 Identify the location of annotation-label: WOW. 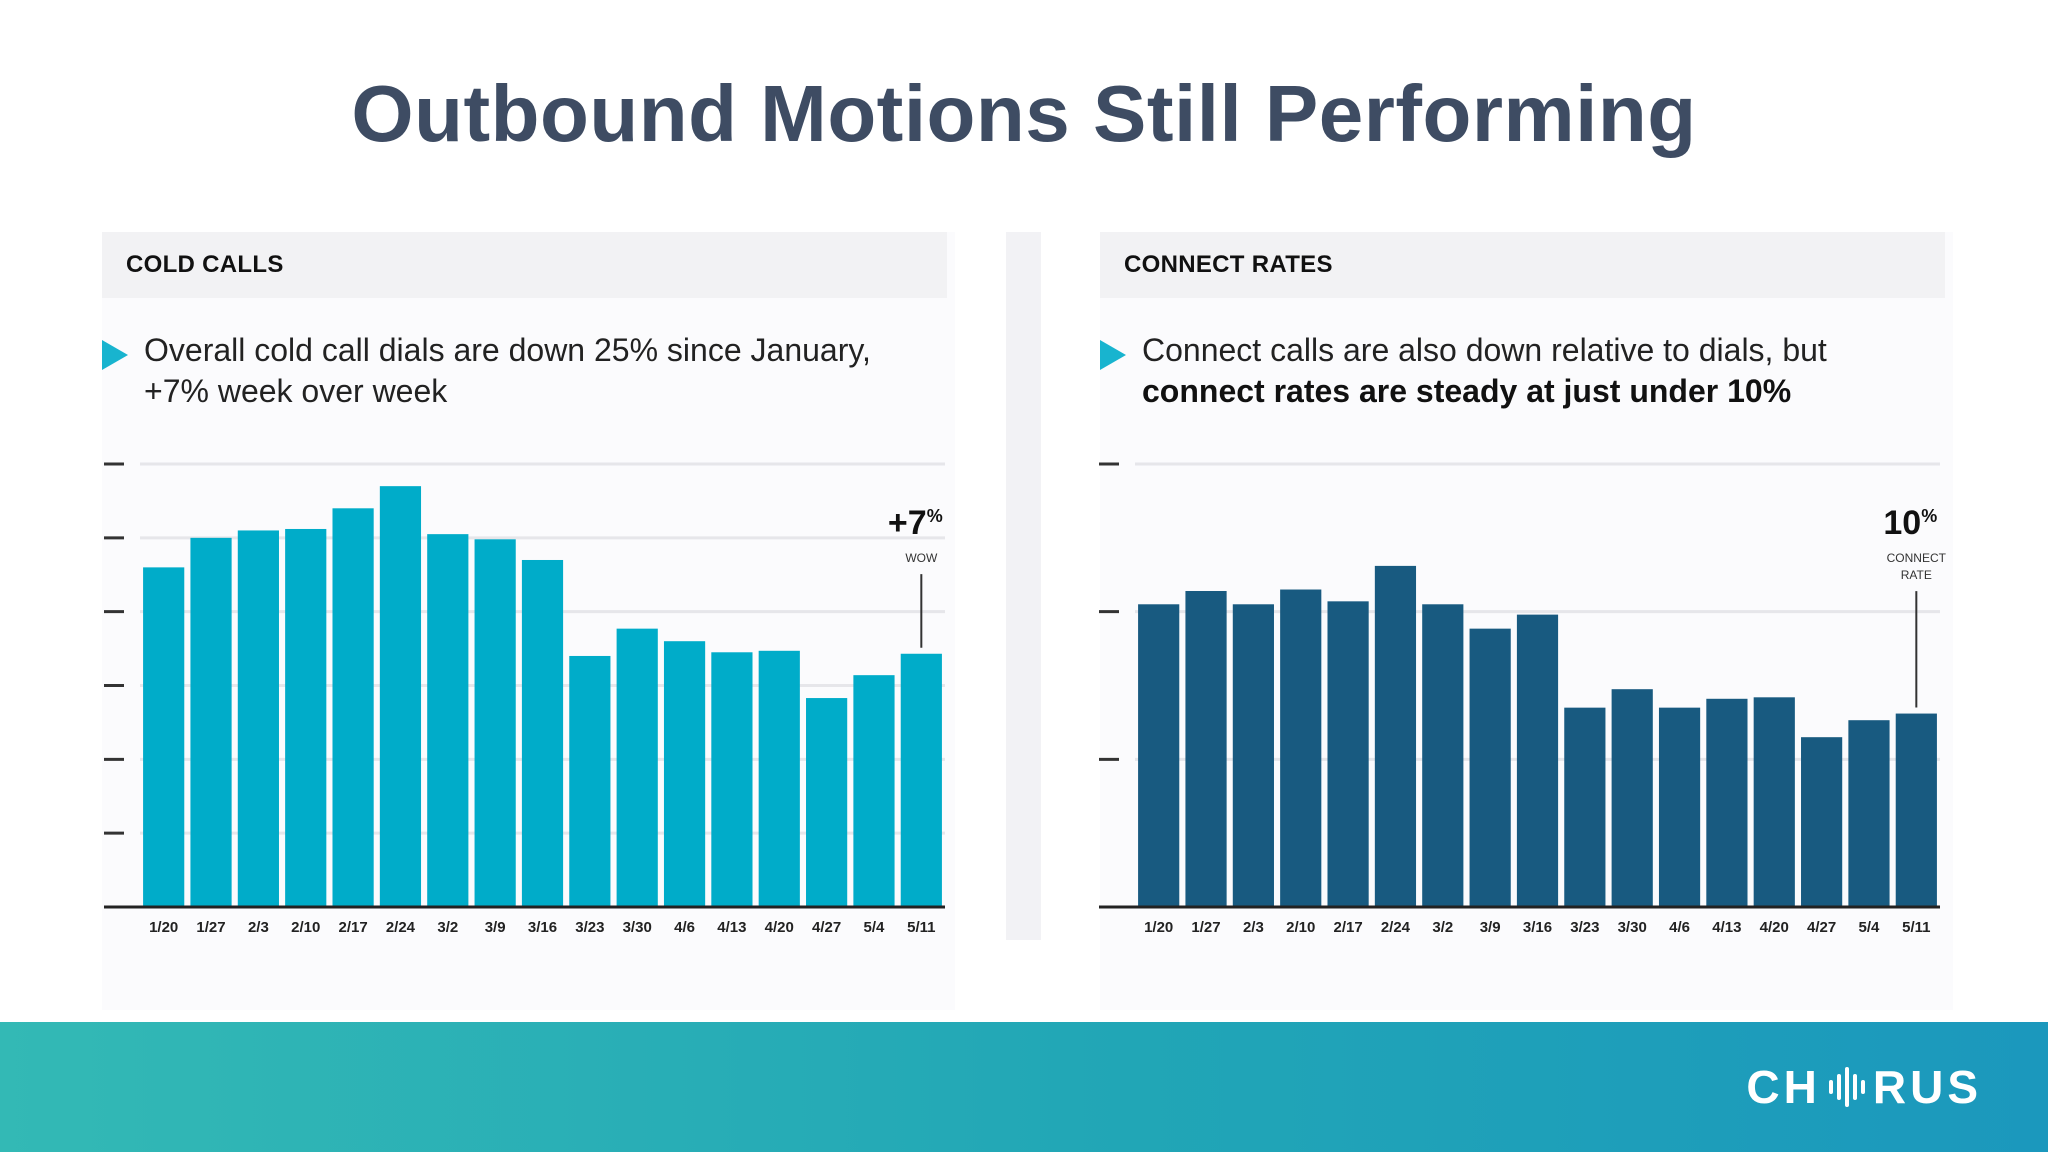
(921, 558).